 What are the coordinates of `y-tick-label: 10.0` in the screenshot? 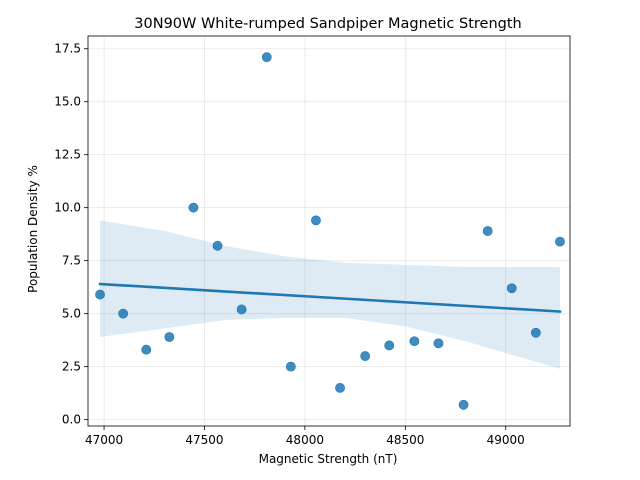 It's located at (67, 208).